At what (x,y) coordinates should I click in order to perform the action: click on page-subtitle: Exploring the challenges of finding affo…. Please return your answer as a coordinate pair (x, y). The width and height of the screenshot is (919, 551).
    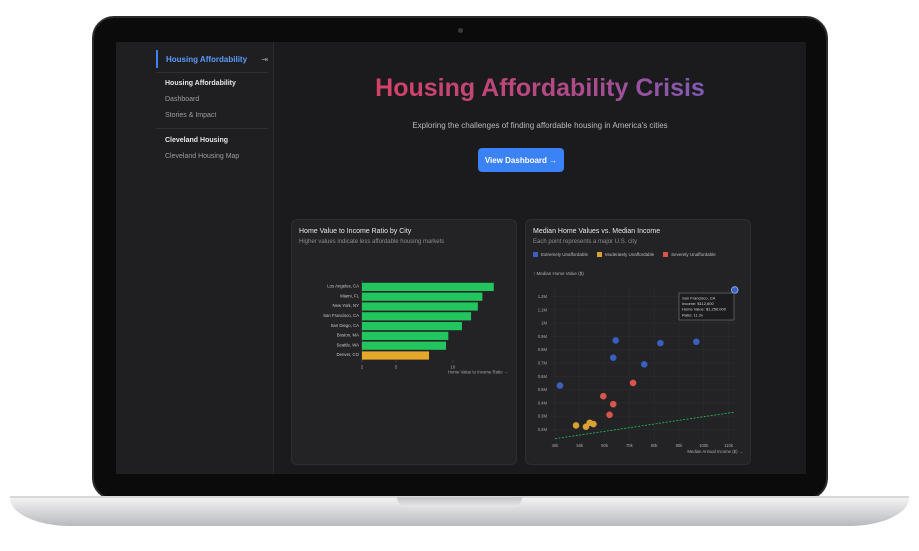
    Looking at the image, I should click on (540, 125).